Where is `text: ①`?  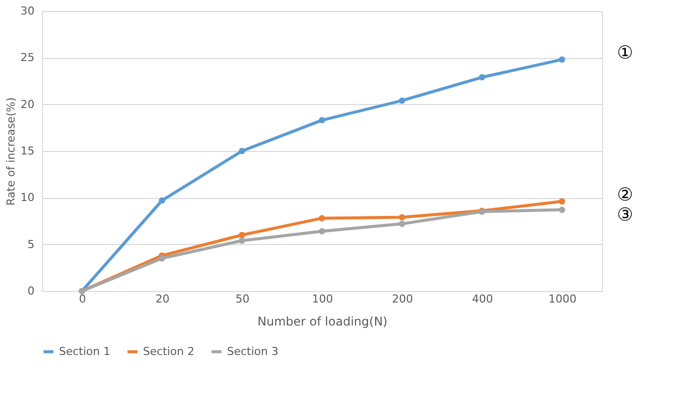
text: ① is located at coordinates (625, 53).